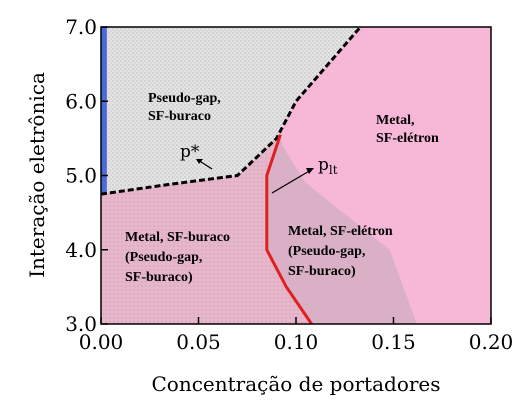 Image resolution: width=532 pixels, height=409 pixels. I want to click on x-tick-label: 0.00, so click(101, 342).